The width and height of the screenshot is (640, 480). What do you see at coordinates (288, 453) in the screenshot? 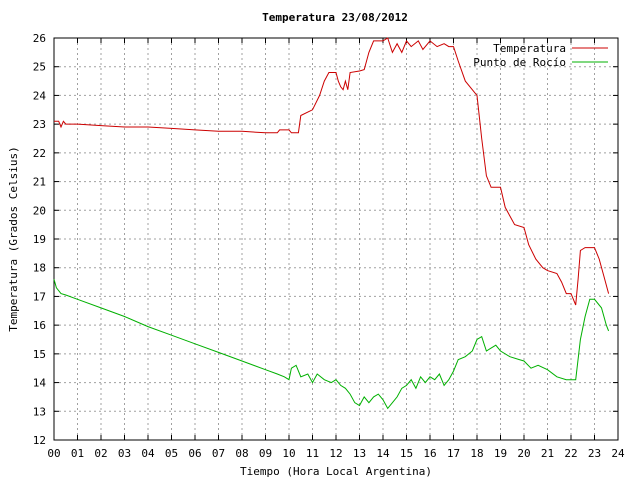
I see `x-tick-label: 10` at bounding box center [288, 453].